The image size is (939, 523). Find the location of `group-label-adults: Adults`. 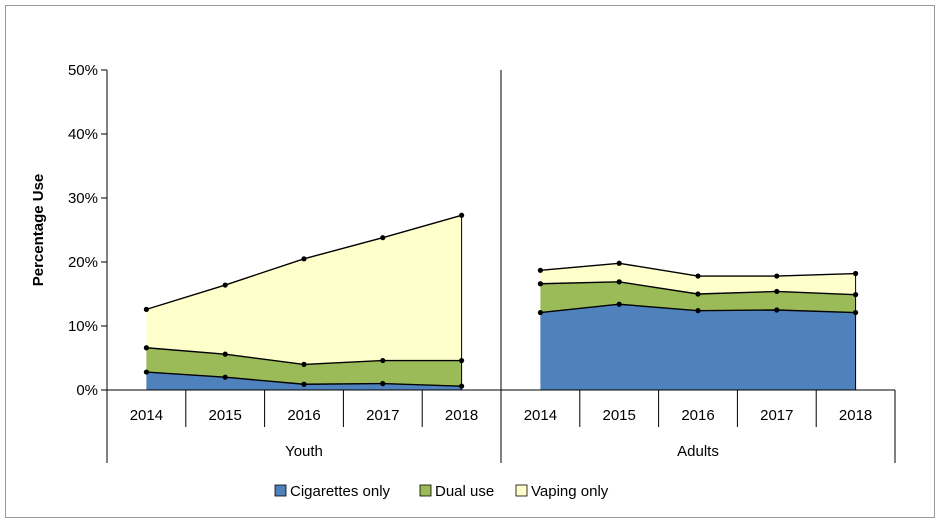

group-label-adults: Adults is located at coordinates (698, 451).